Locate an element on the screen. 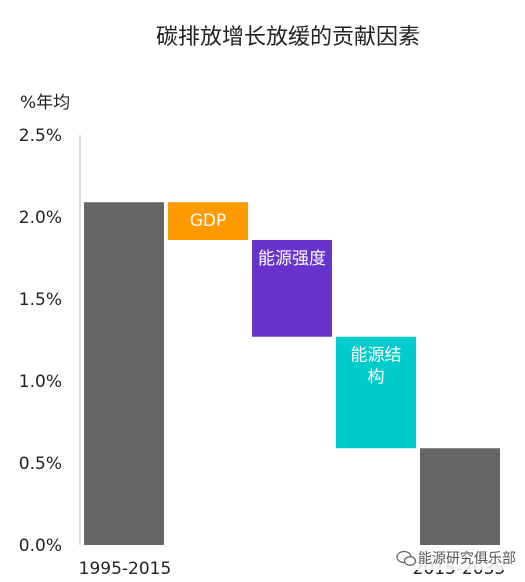 Image resolution: width=525 pixels, height=582 pixels. bar-label: 能源结构 is located at coordinates (376, 367).